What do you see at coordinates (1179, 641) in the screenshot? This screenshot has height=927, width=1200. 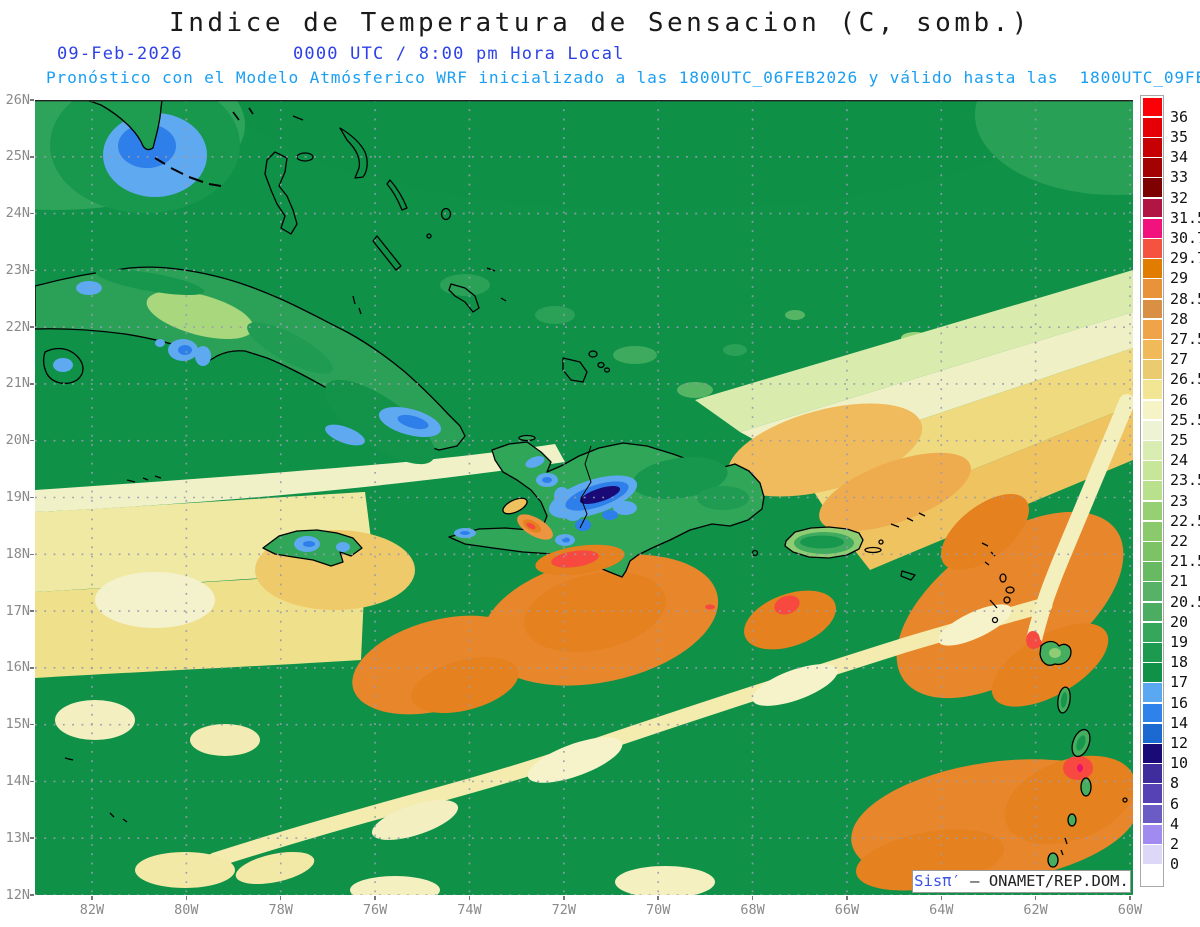 I see `colorbar-label: 19` at bounding box center [1179, 641].